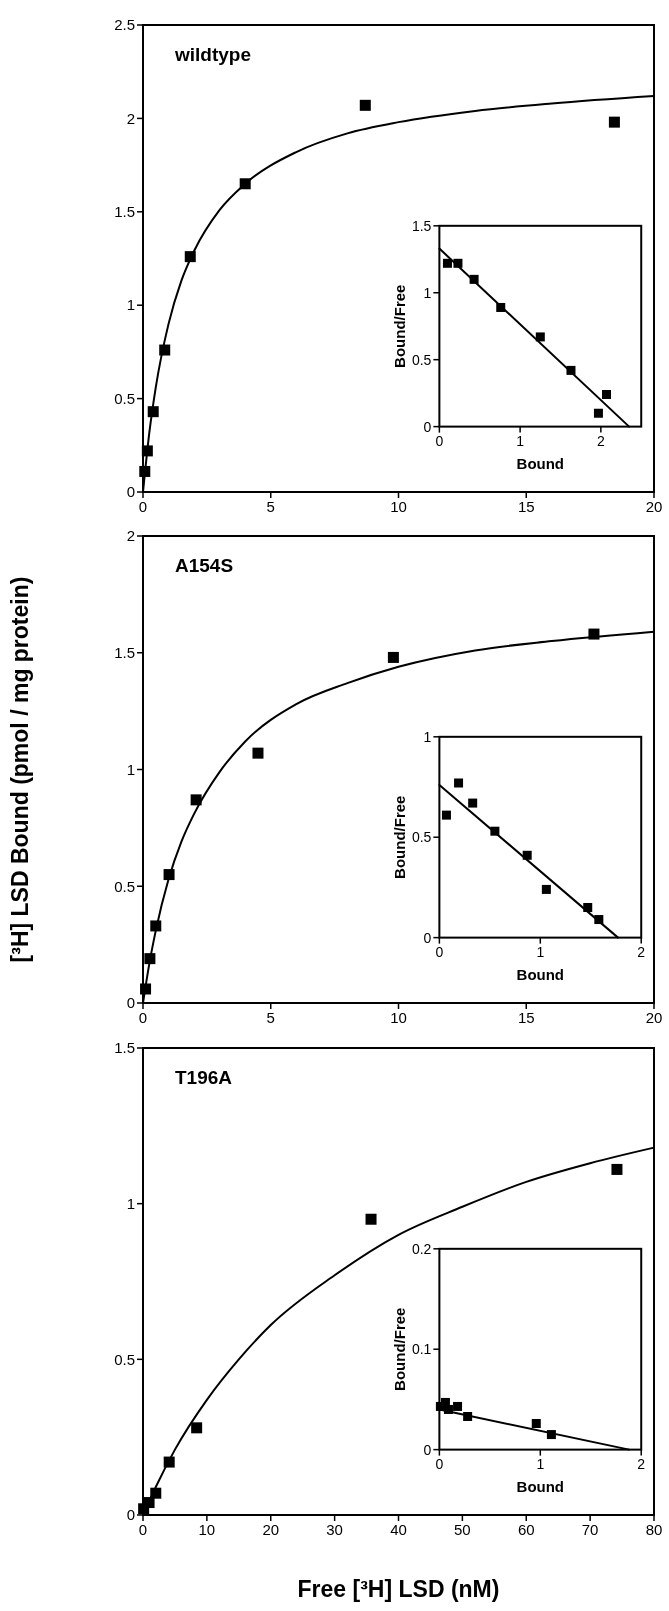 The width and height of the screenshot is (669, 1611). I want to click on y-axis-title: [³H] LSD Bound (pmol / mg protein), so click(20, 769).